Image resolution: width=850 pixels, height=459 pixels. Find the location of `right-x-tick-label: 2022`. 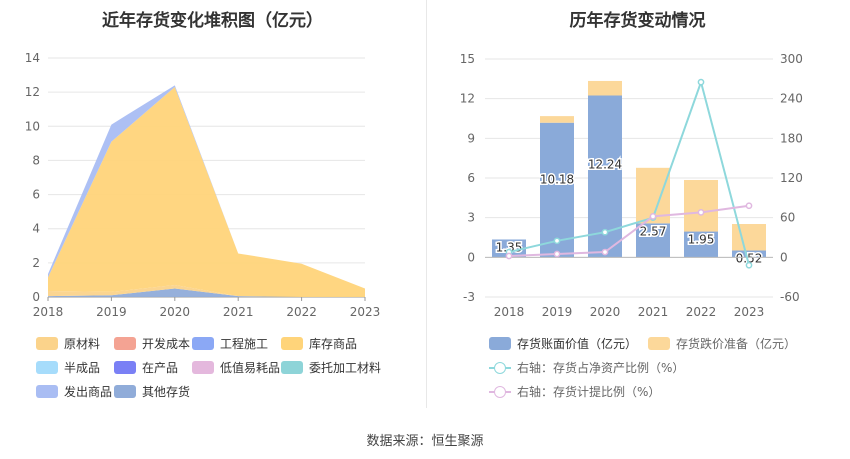

right-x-tick-label: 2022 is located at coordinates (701, 312).